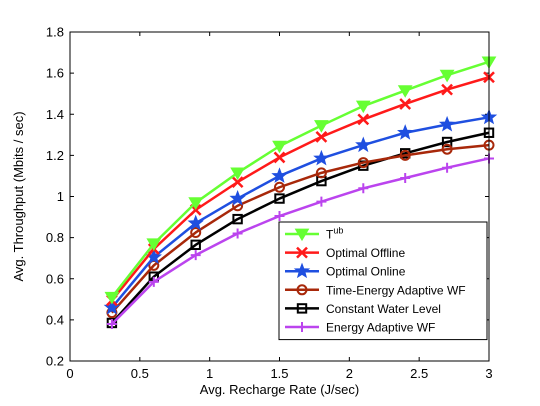 The width and height of the screenshot is (540, 406). Describe the element at coordinates (365, 253) in the screenshot. I see `legend-label-optimal-offline: Optimal Offline` at that location.